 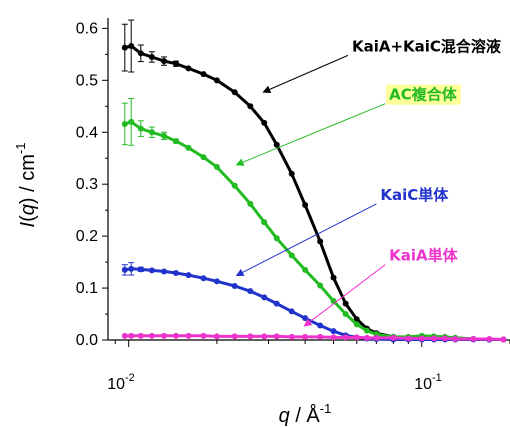 What do you see at coordinates (428, 382) in the screenshot?
I see `x-tick-label-1: 10⁻¹` at bounding box center [428, 382].